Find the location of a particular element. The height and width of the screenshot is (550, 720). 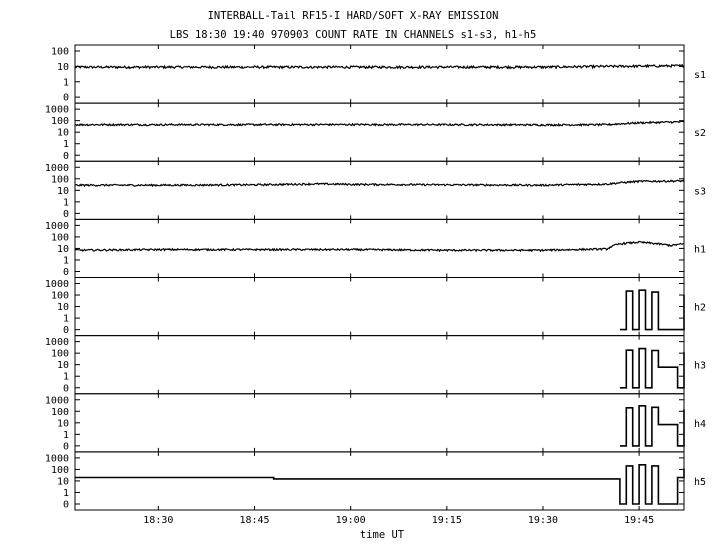

panel-label: h5 is located at coordinates (700, 482).